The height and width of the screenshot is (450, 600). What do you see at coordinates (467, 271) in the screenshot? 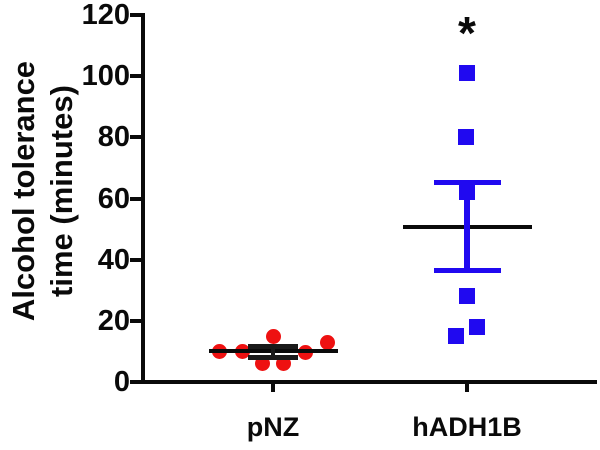
I see `error-bar-cap-low-hadh1b` at bounding box center [467, 271].